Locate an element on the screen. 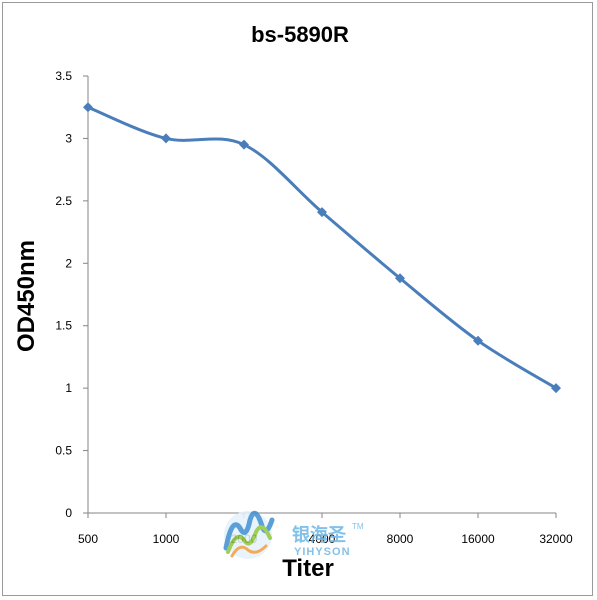 This screenshot has width=597, height=600. y-tick-label: 2.5 is located at coordinates (63, 201).